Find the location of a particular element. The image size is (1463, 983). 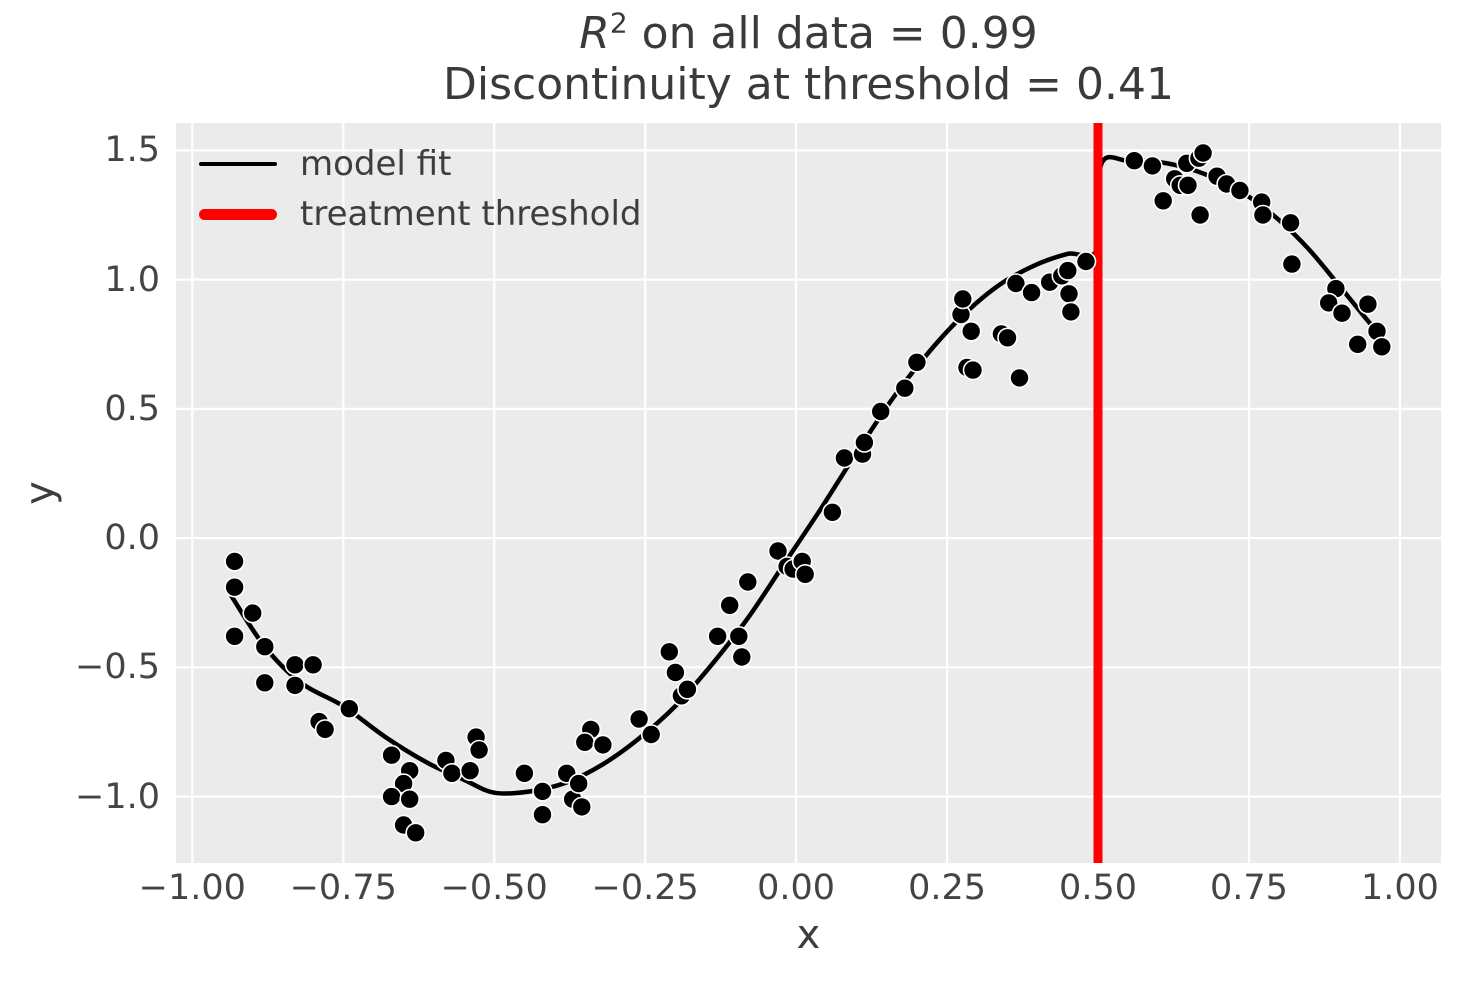

title-line-2: Discontinuity at threshold = 0.41 is located at coordinates (808, 84).